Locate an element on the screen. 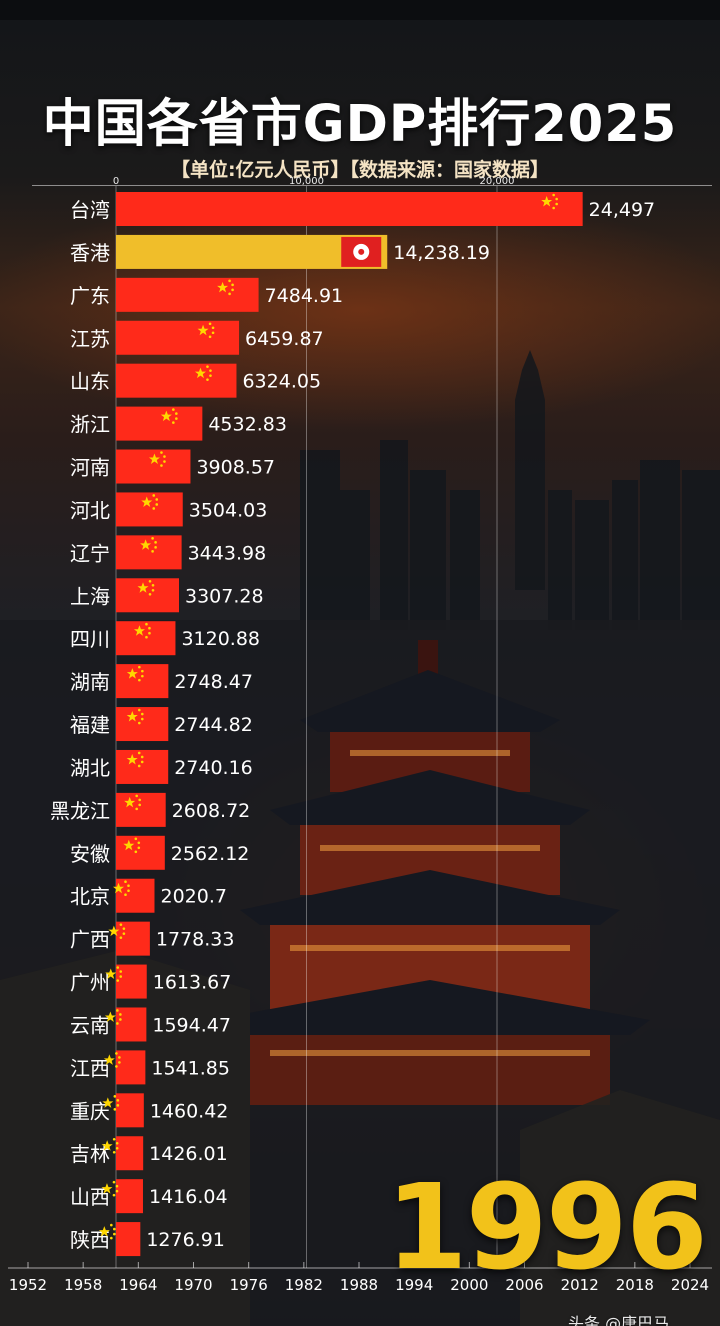 This screenshot has height=1326, width=720. category-label: 河北 is located at coordinates (90, 510).